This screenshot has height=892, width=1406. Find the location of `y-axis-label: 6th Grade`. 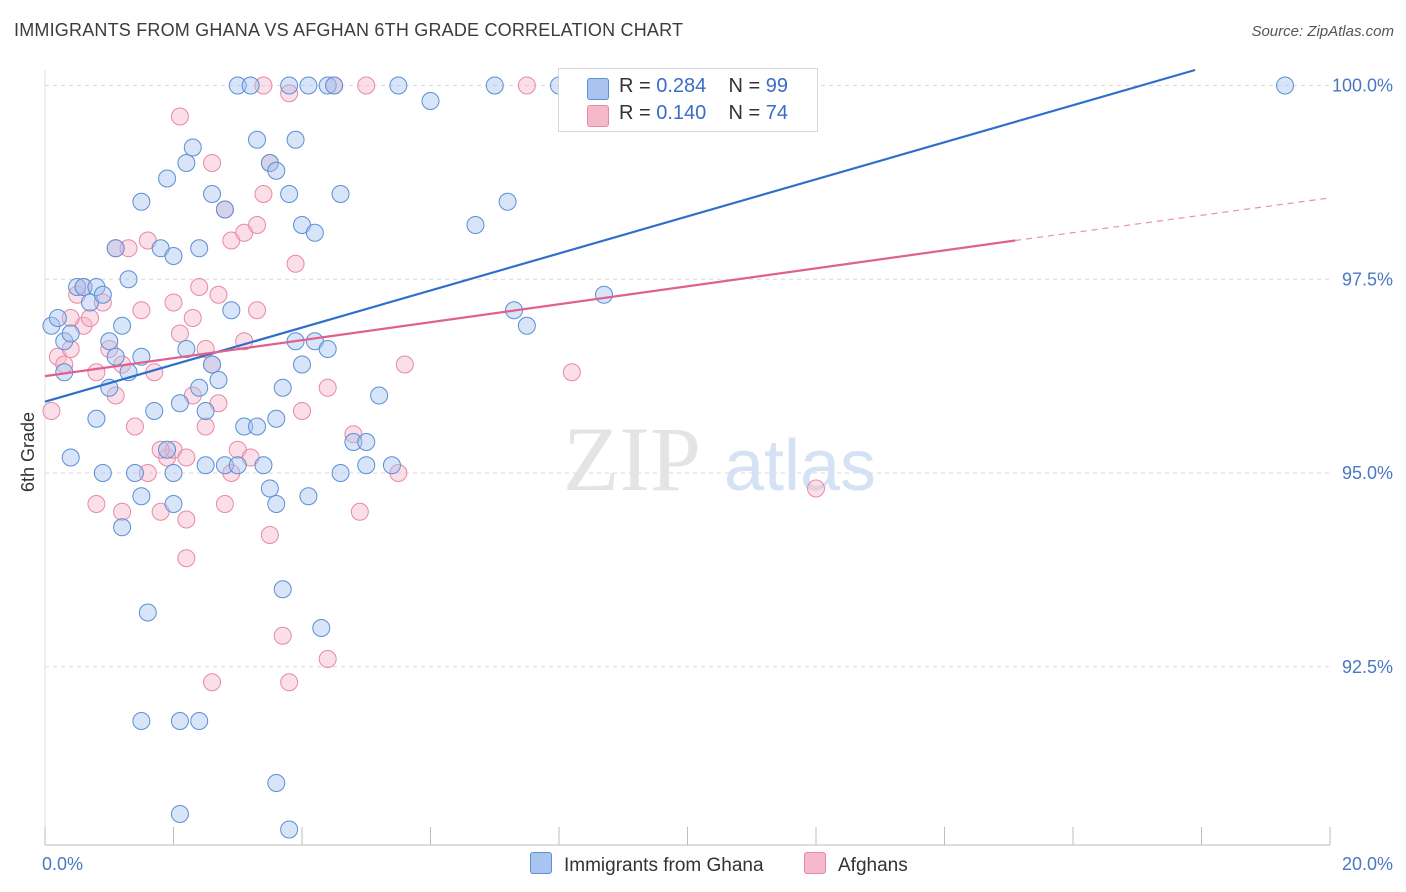

y-axis-label: 6th Grade is located at coordinates (28, 452).